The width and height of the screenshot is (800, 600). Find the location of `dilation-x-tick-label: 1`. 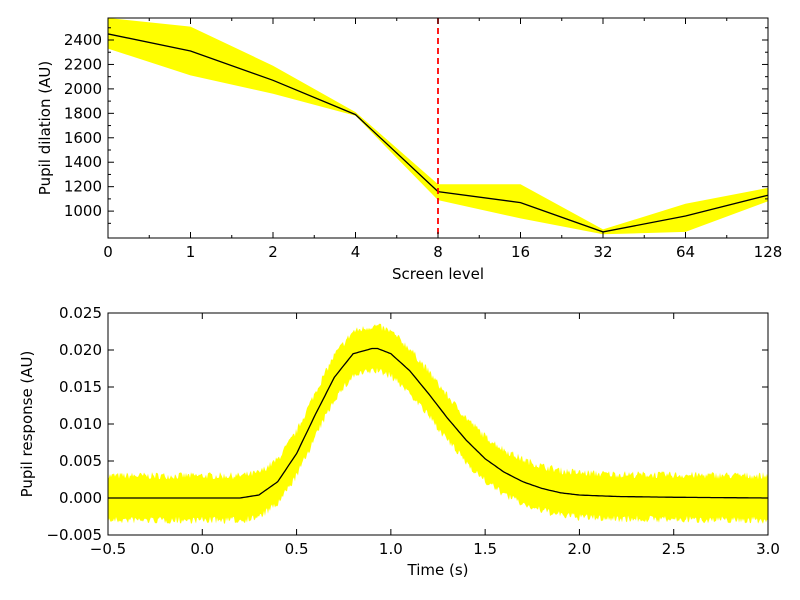

dilation-x-tick-label: 1 is located at coordinates (191, 252).